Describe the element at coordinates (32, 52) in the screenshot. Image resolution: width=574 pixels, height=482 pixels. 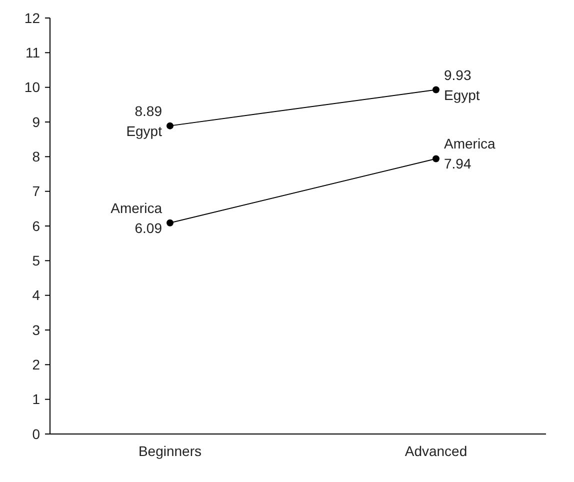
I see `y-tick-label: 11` at that location.